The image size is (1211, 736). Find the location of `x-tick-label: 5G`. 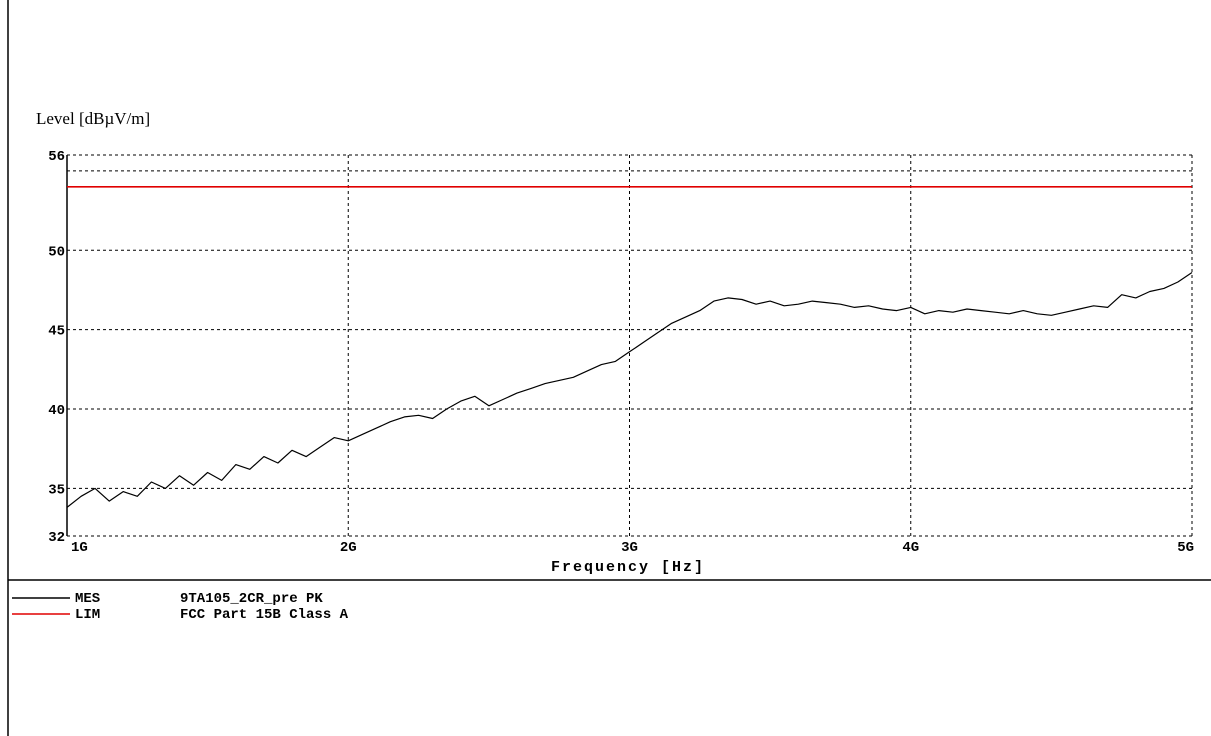

x-tick-label: 5G is located at coordinates (1185, 548).